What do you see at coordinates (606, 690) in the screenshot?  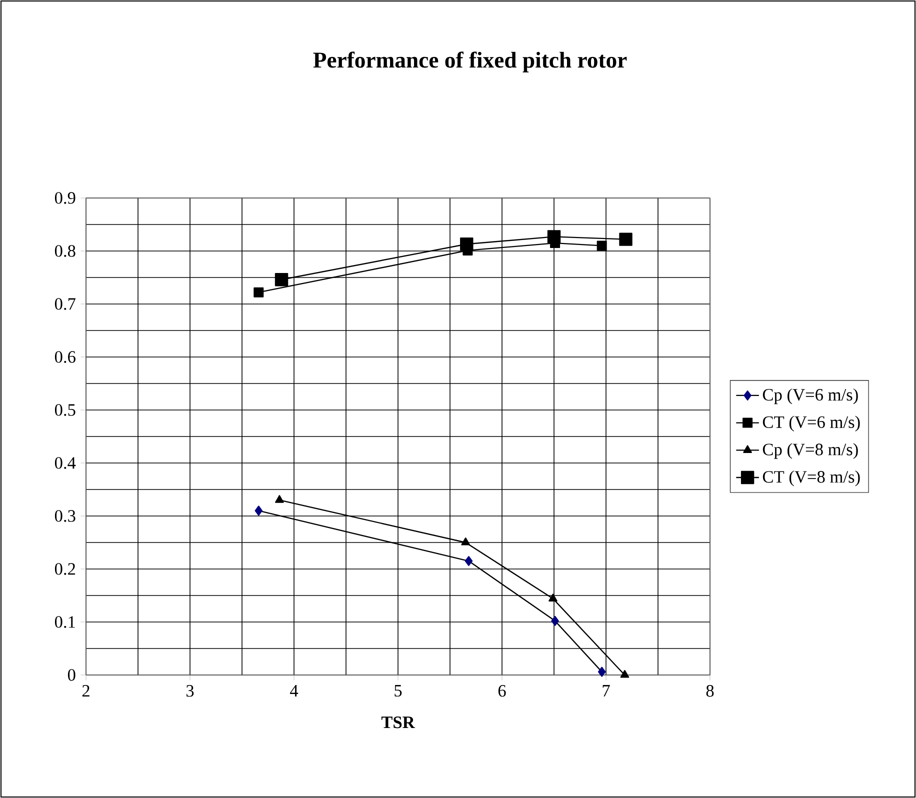 I see `x-tick-label: 7` at bounding box center [606, 690].